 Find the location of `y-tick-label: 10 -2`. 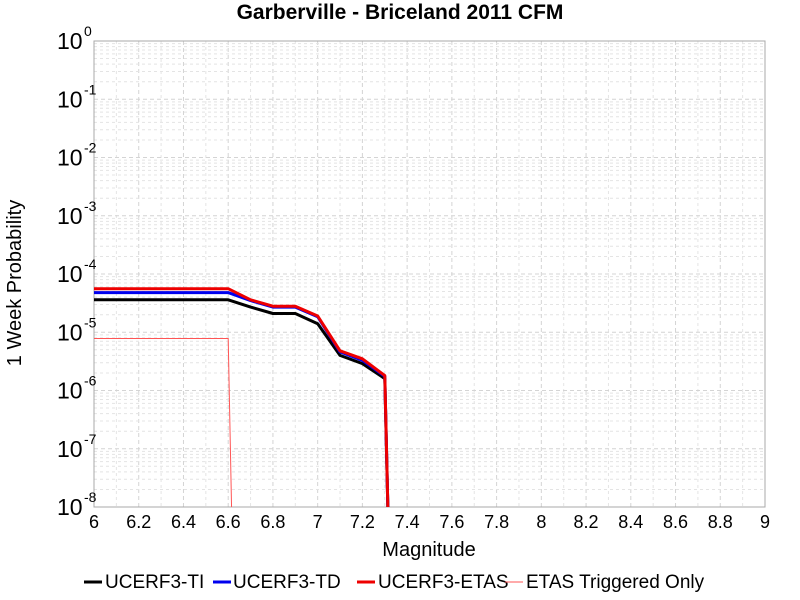

y-tick-label: 10 -2 is located at coordinates (77, 155).